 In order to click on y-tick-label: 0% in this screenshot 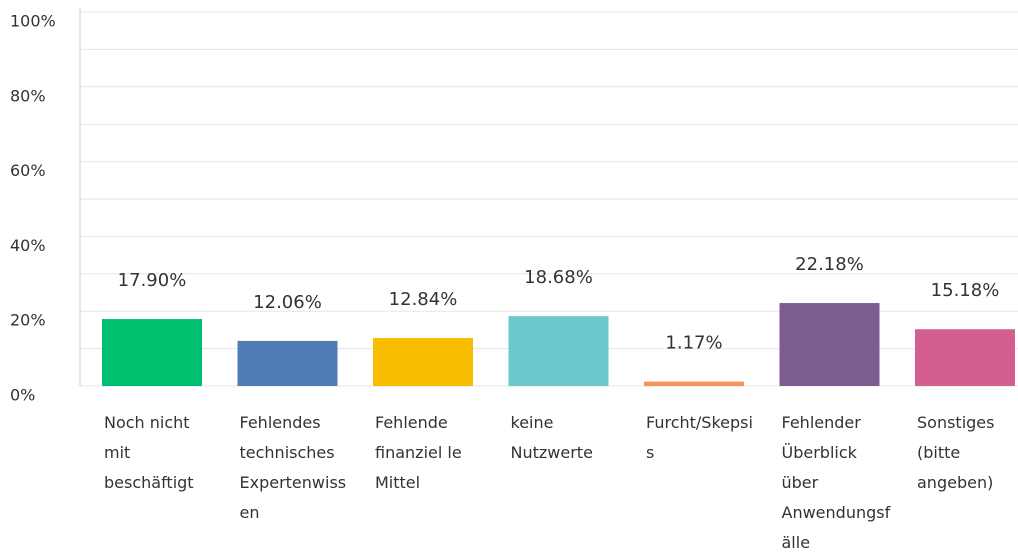, I will do `click(22, 395)`.